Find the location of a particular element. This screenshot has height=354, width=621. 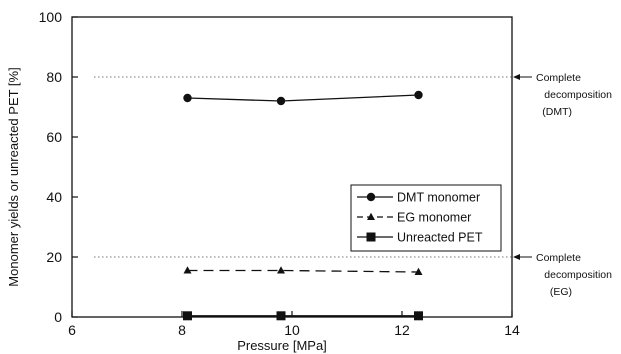

y-tick-label: 0 is located at coordinates (58, 317).